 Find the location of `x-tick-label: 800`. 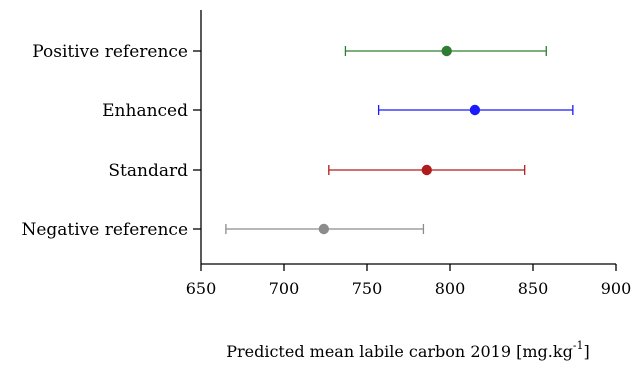

x-tick-label: 800 is located at coordinates (450, 288).